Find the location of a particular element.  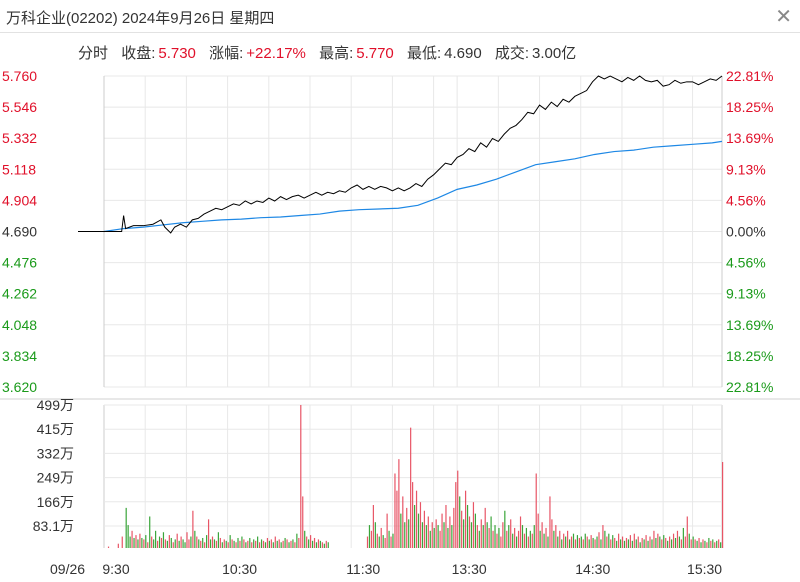

price-tick-label: 4.048 is located at coordinates (19, 325).